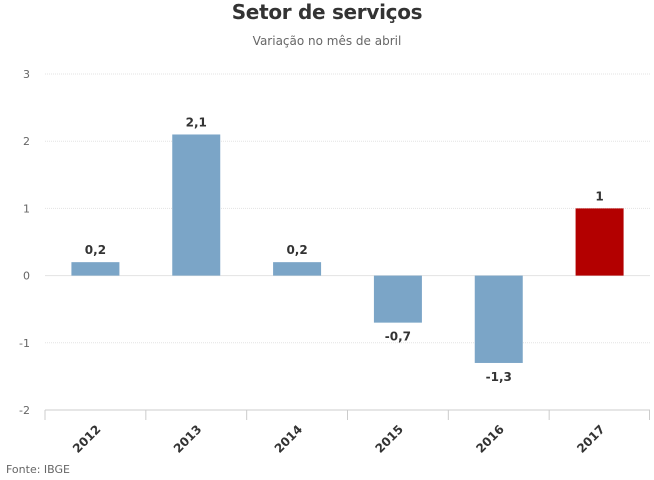  What do you see at coordinates (327, 12) in the screenshot?
I see `chart-title: Setor de serviços` at bounding box center [327, 12].